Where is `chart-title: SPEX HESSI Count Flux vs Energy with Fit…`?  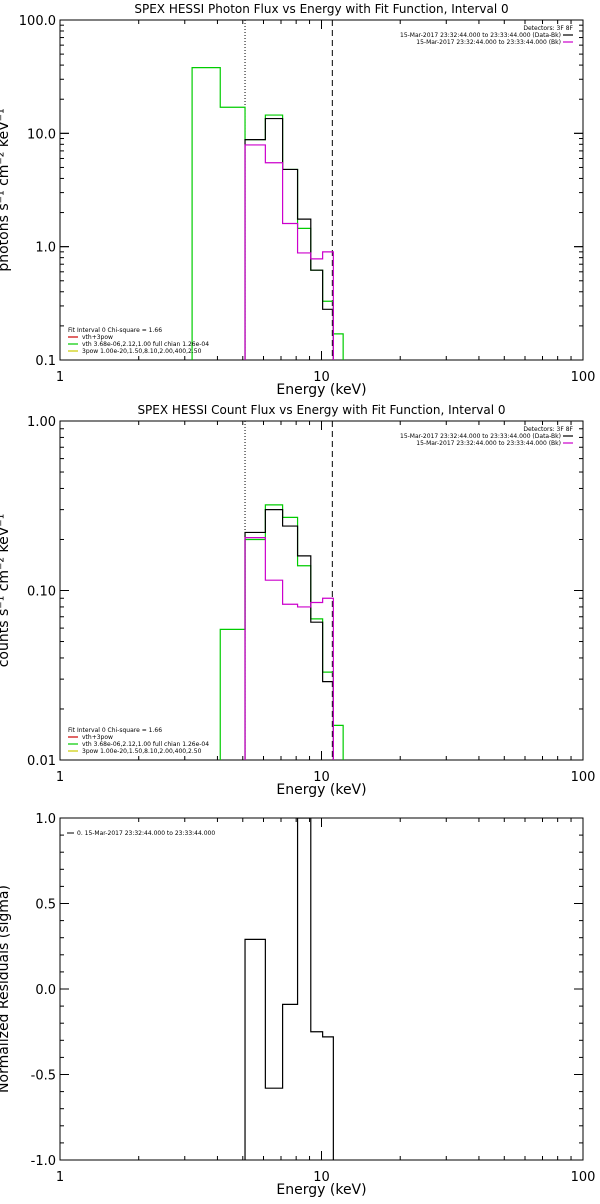 chart-title: SPEX HESSI Count Flux vs Energy with Fit… is located at coordinates (321, 410).